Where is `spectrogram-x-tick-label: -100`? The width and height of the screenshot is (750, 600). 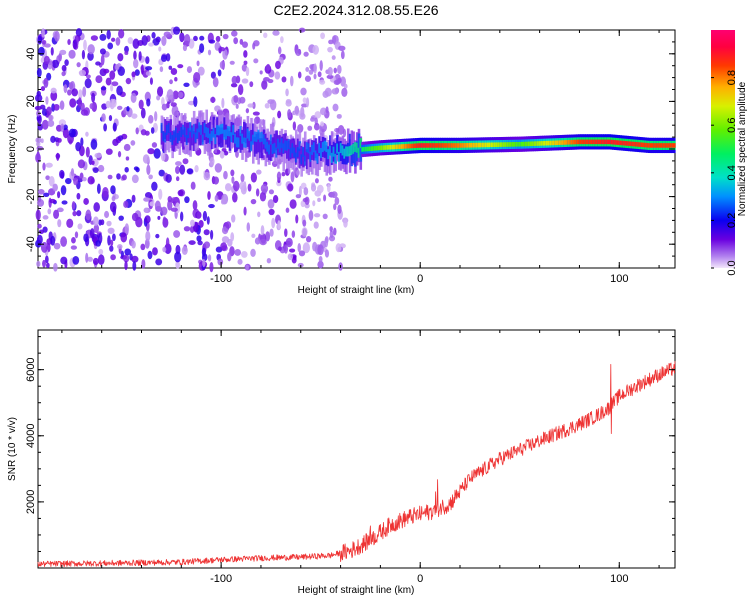
spectrogram-x-tick-label: -100 is located at coordinates (221, 279).